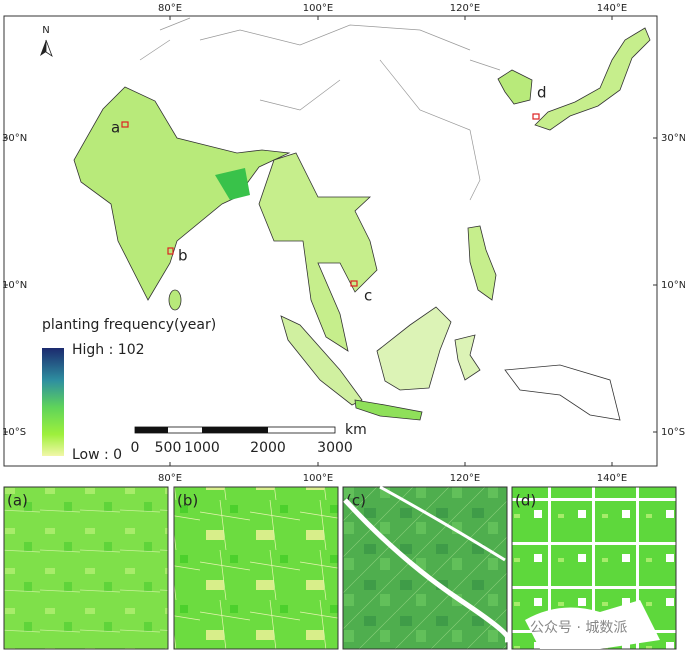 Image resolution: width=685 pixels, height=651 pixels. I want to click on boundary-lines, so click(320, 109).